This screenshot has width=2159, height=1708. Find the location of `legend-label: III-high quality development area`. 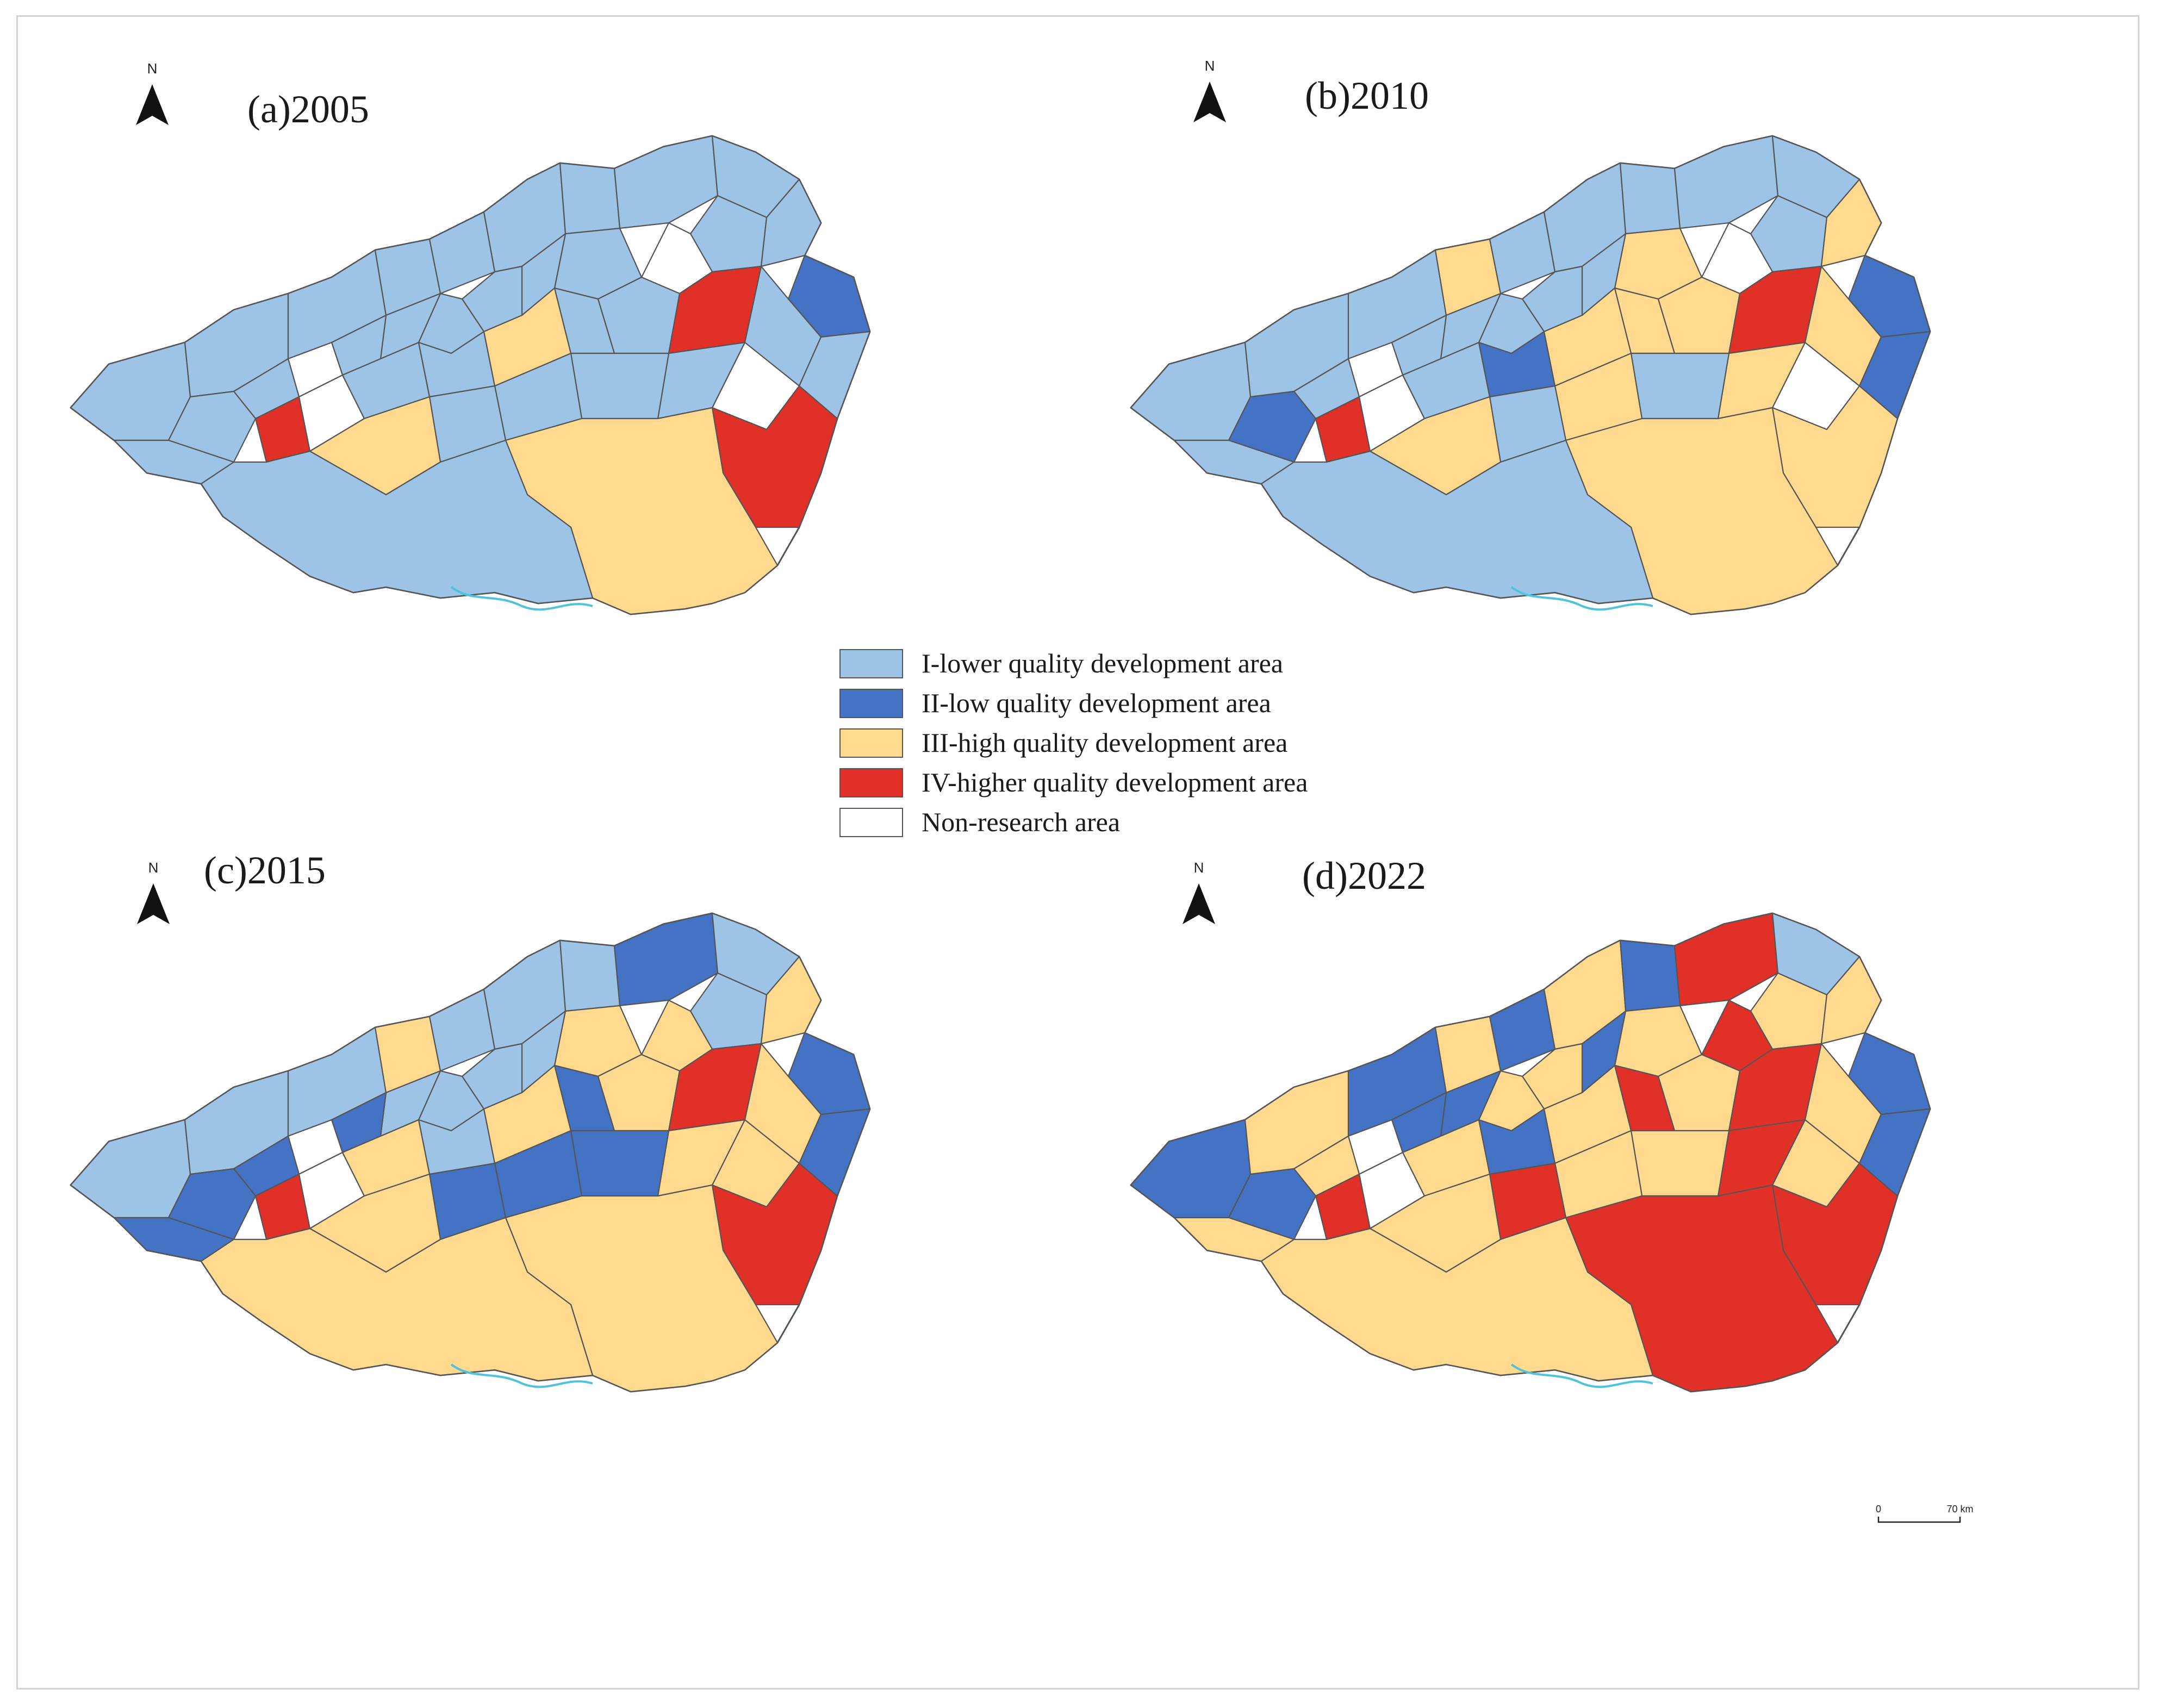

legend-label: III-high quality development area is located at coordinates (1104, 742).